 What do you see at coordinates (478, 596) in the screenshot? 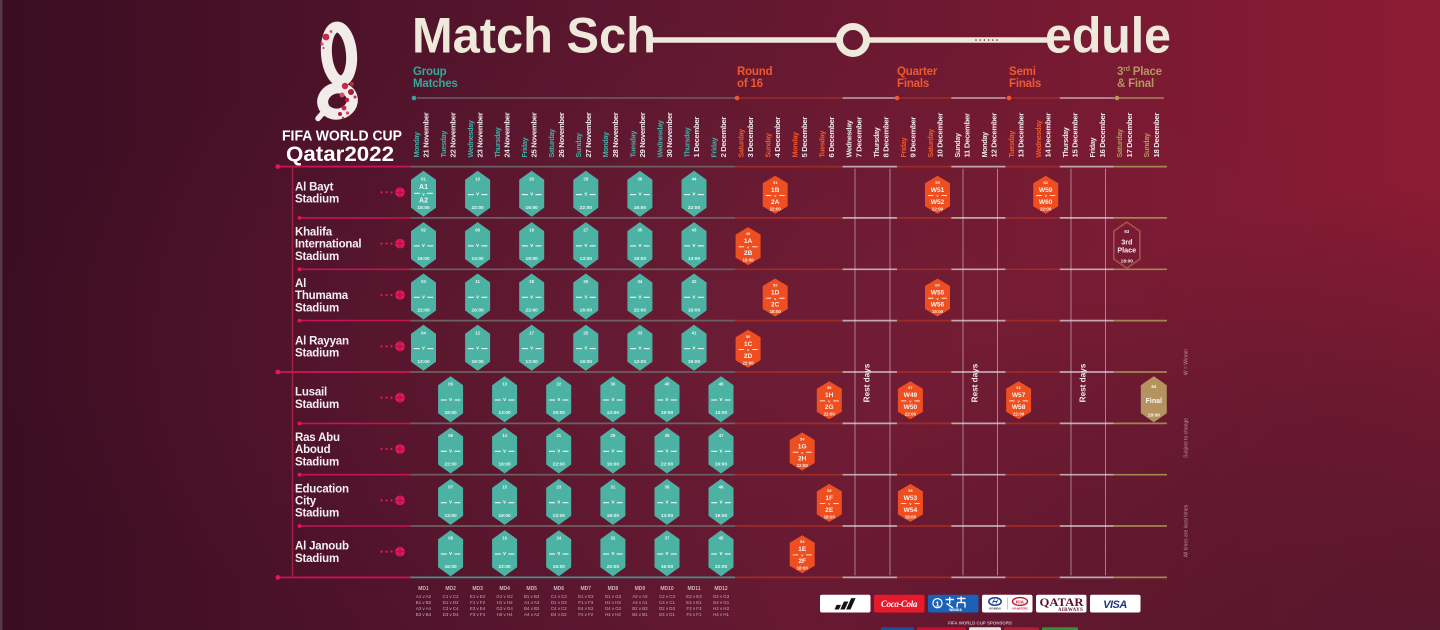
I see `svg-text: E1 v E2` at bounding box center [478, 596].